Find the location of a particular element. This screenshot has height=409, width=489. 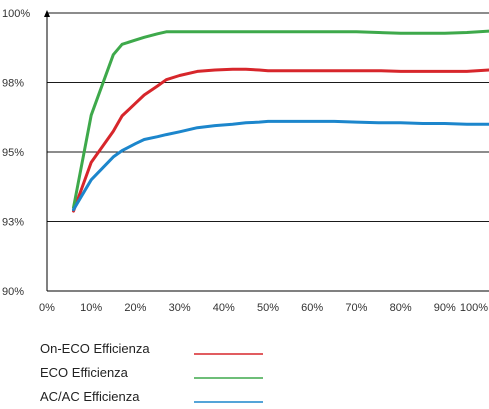

x-tick-label: 70% is located at coordinates (356, 308).